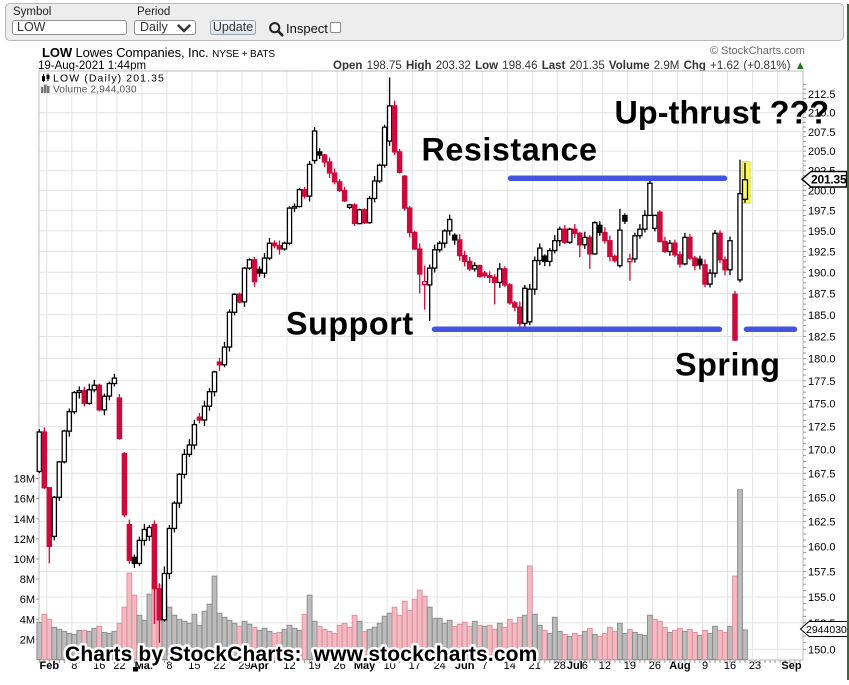 This screenshot has width=849, height=685. Describe the element at coordinates (465, 666) in the screenshot. I see `svg-text: Jun` at that location.